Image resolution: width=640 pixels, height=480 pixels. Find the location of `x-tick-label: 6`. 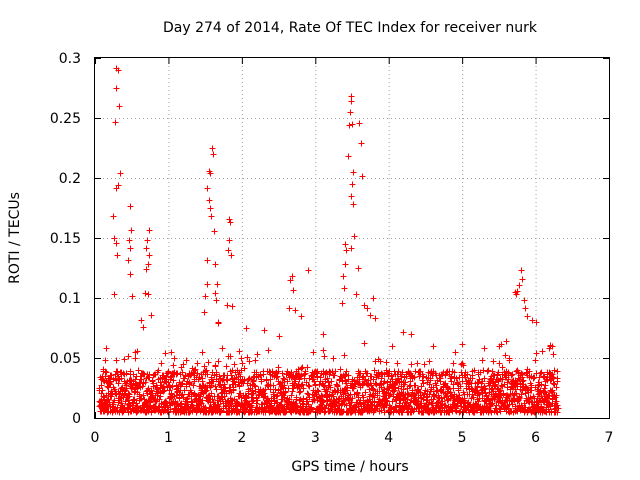

x-tick-label: 6 is located at coordinates (535, 438).